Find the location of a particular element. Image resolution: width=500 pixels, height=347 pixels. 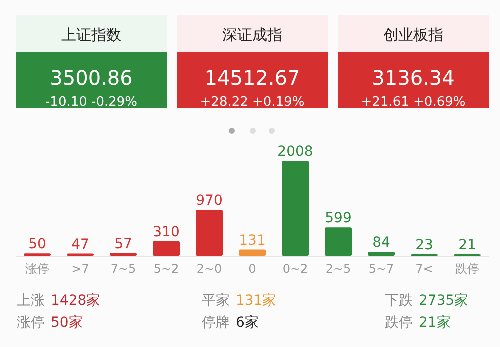

data-label: 47 is located at coordinates (81, 244).